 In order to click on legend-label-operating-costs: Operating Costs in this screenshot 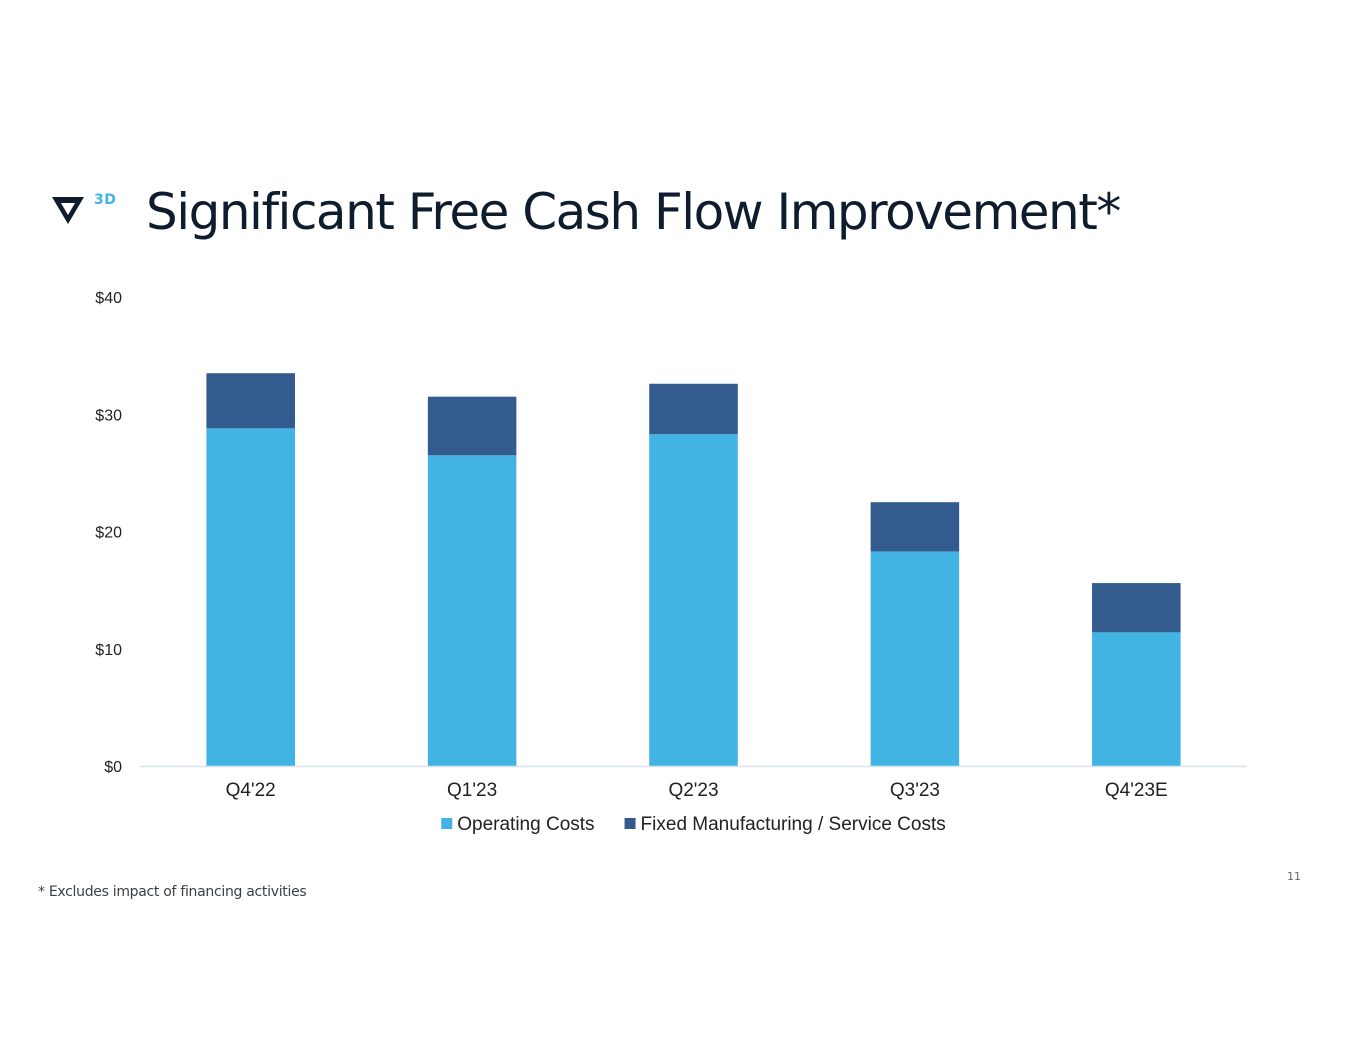, I will do `click(525, 824)`.